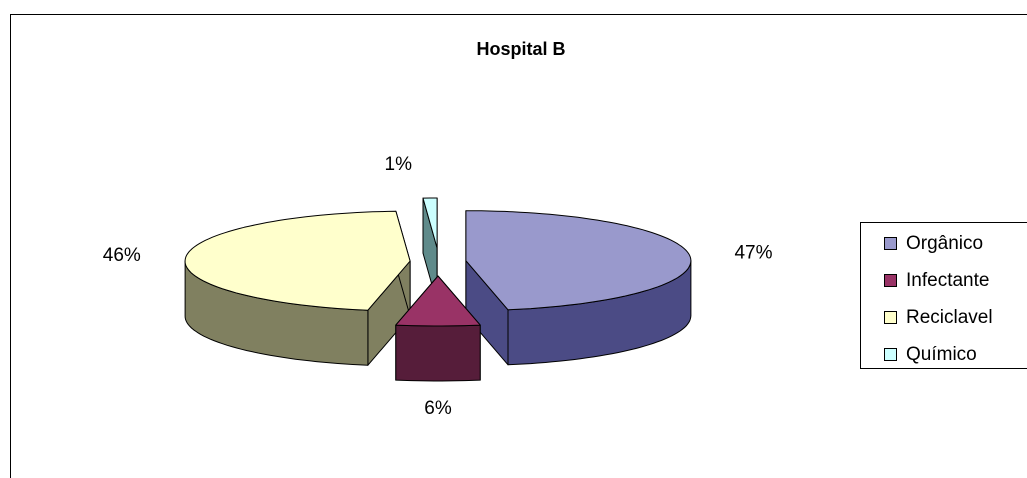 Image resolution: width=1027 pixels, height=478 pixels. What do you see at coordinates (399, 164) in the screenshot?
I see `data-label: 1%` at bounding box center [399, 164].